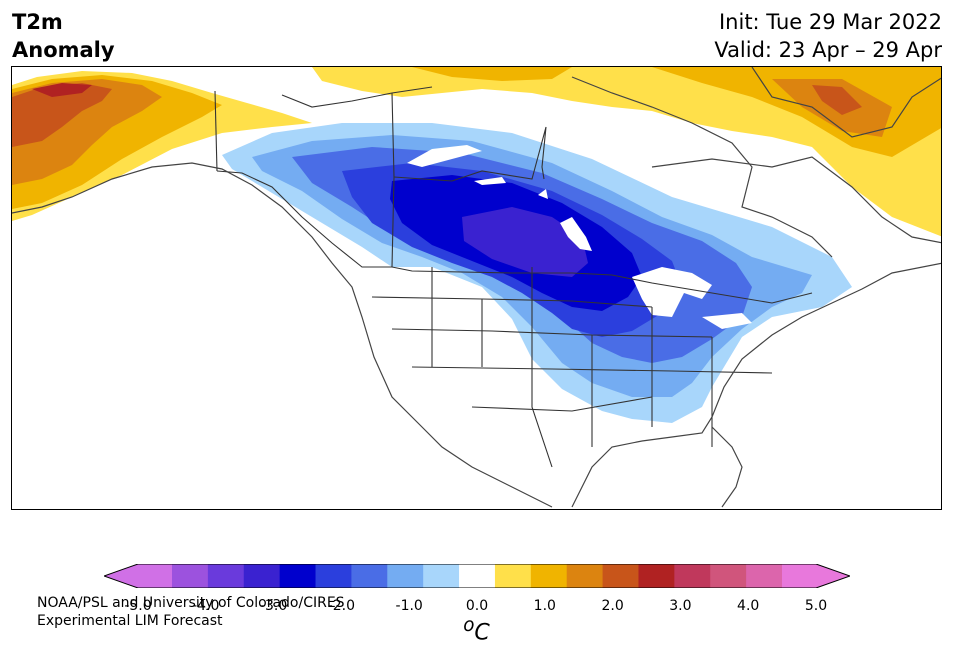  I want to click on unit-degree: o, so click(469, 625).